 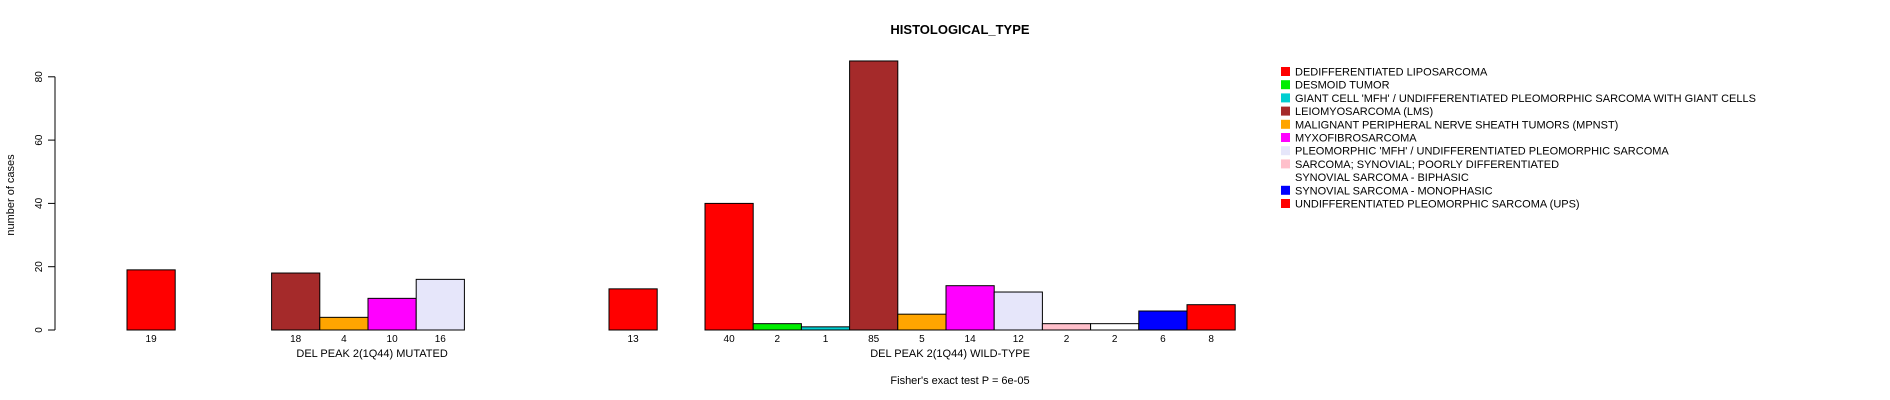 What do you see at coordinates (371, 354) in the screenshot?
I see `group-label: DEL PEAK 2(1Q44) MUTATED` at bounding box center [371, 354].